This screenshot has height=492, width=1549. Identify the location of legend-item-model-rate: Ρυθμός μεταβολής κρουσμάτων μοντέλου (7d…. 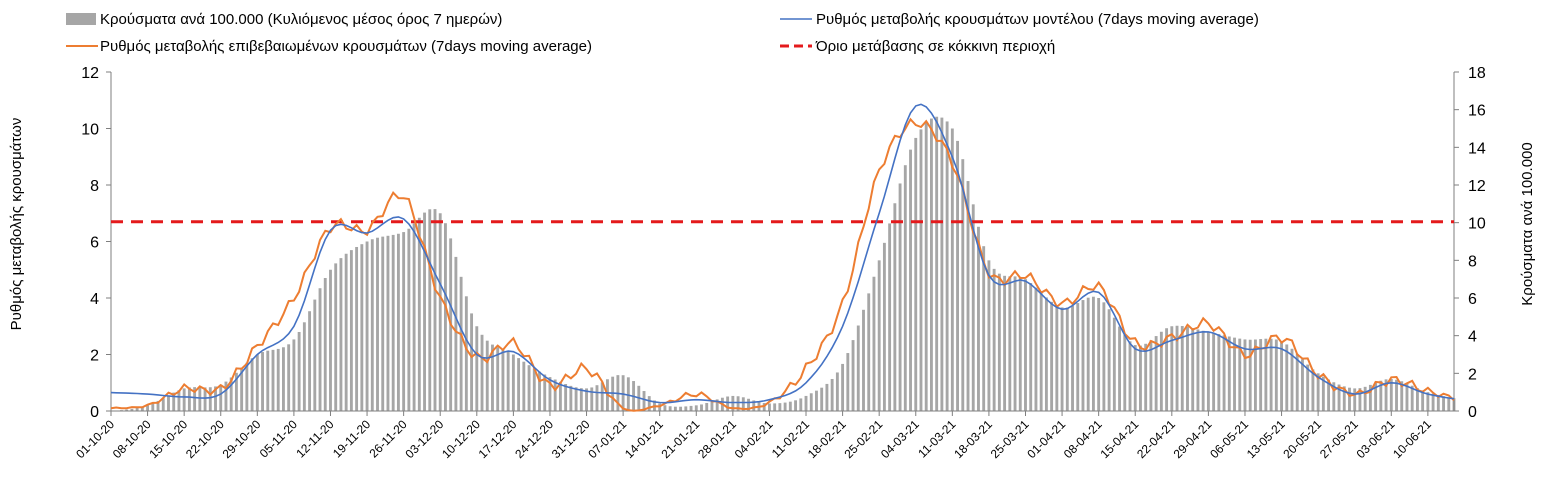
(1019, 19).